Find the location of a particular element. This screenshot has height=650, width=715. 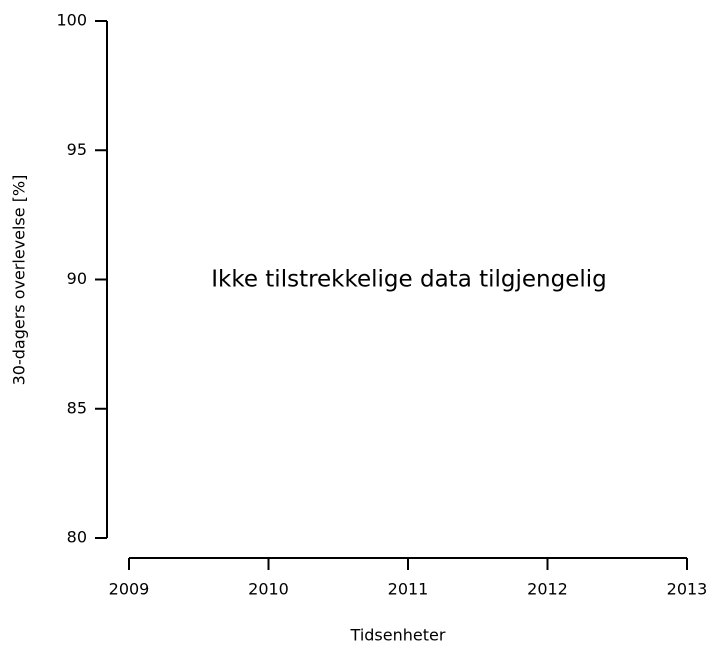

x-tick-label: 2011 is located at coordinates (408, 589).